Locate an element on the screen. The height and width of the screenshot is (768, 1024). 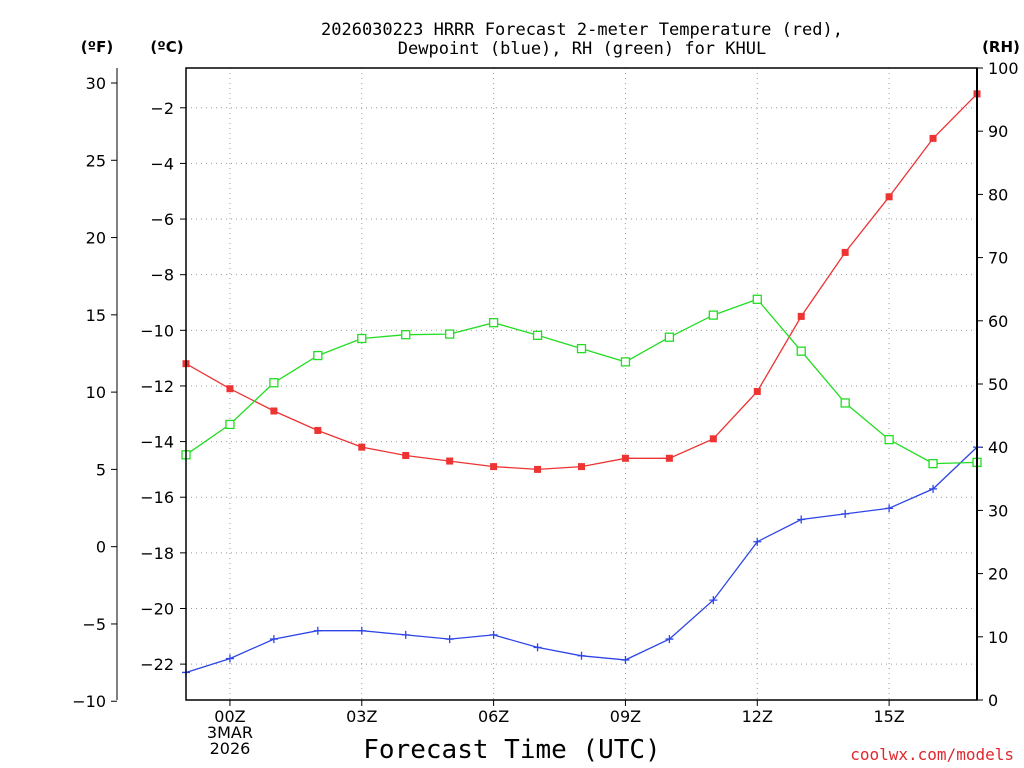
fahrenheit-tick-label: 20 is located at coordinates (96, 238).